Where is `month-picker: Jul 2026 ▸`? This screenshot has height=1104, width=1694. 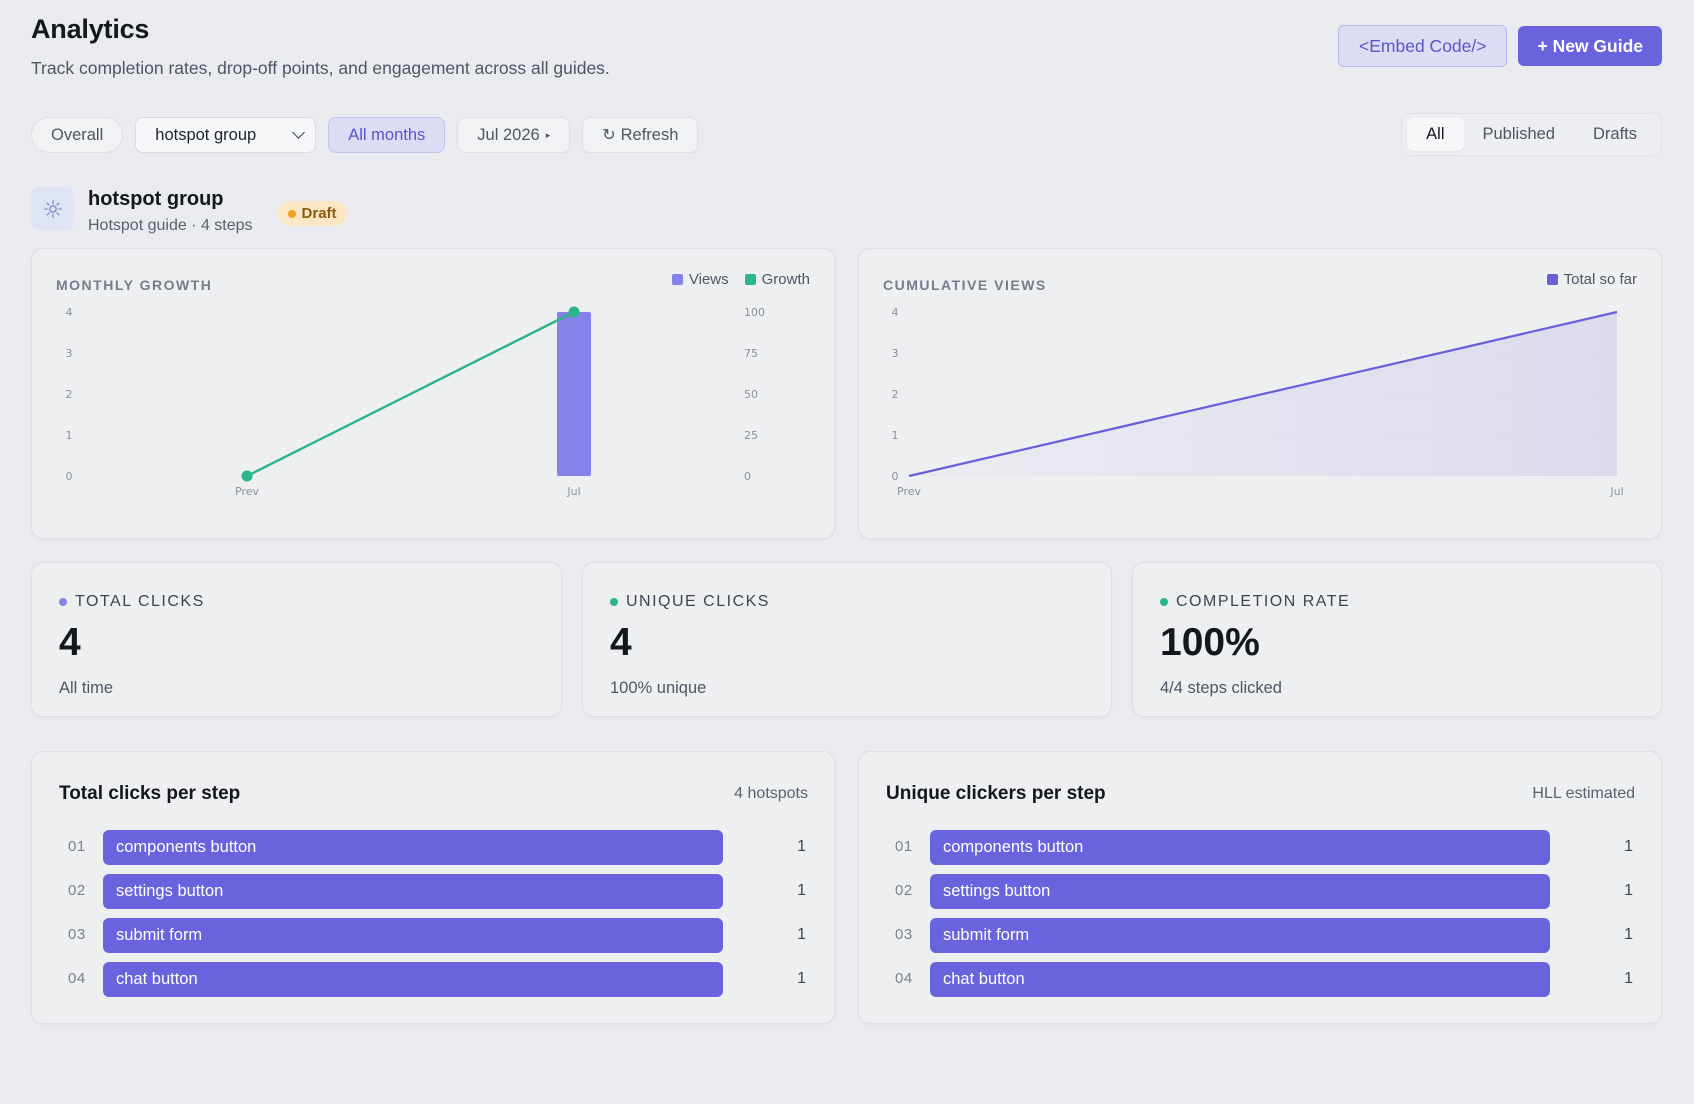
month-picker: Jul 2026 ▸ is located at coordinates (514, 135).